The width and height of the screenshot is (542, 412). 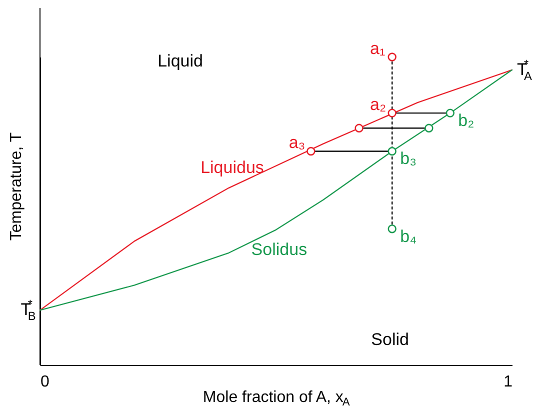 I want to click on series-label: Solidus, so click(x=279, y=249).